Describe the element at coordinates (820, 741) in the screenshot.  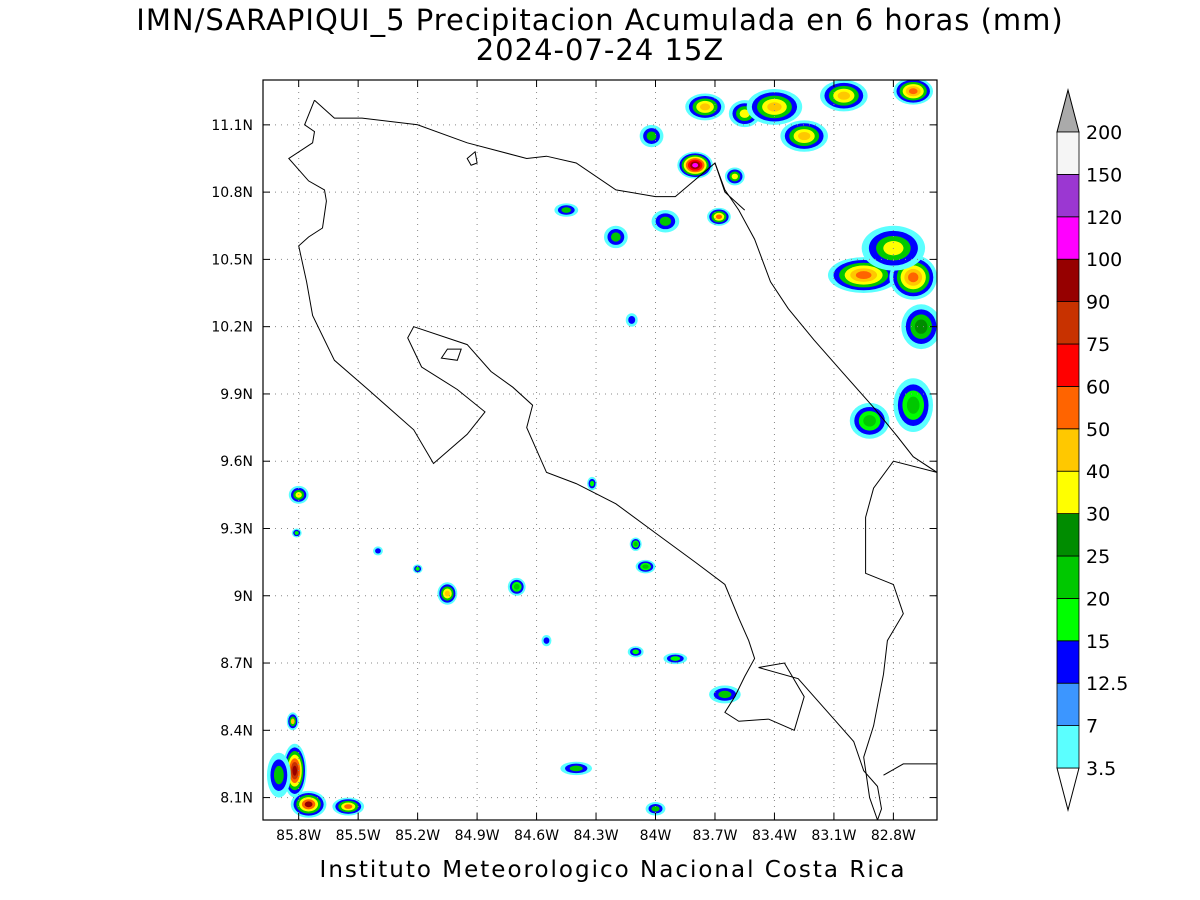
I see `osa-peninsula-coastline` at that location.